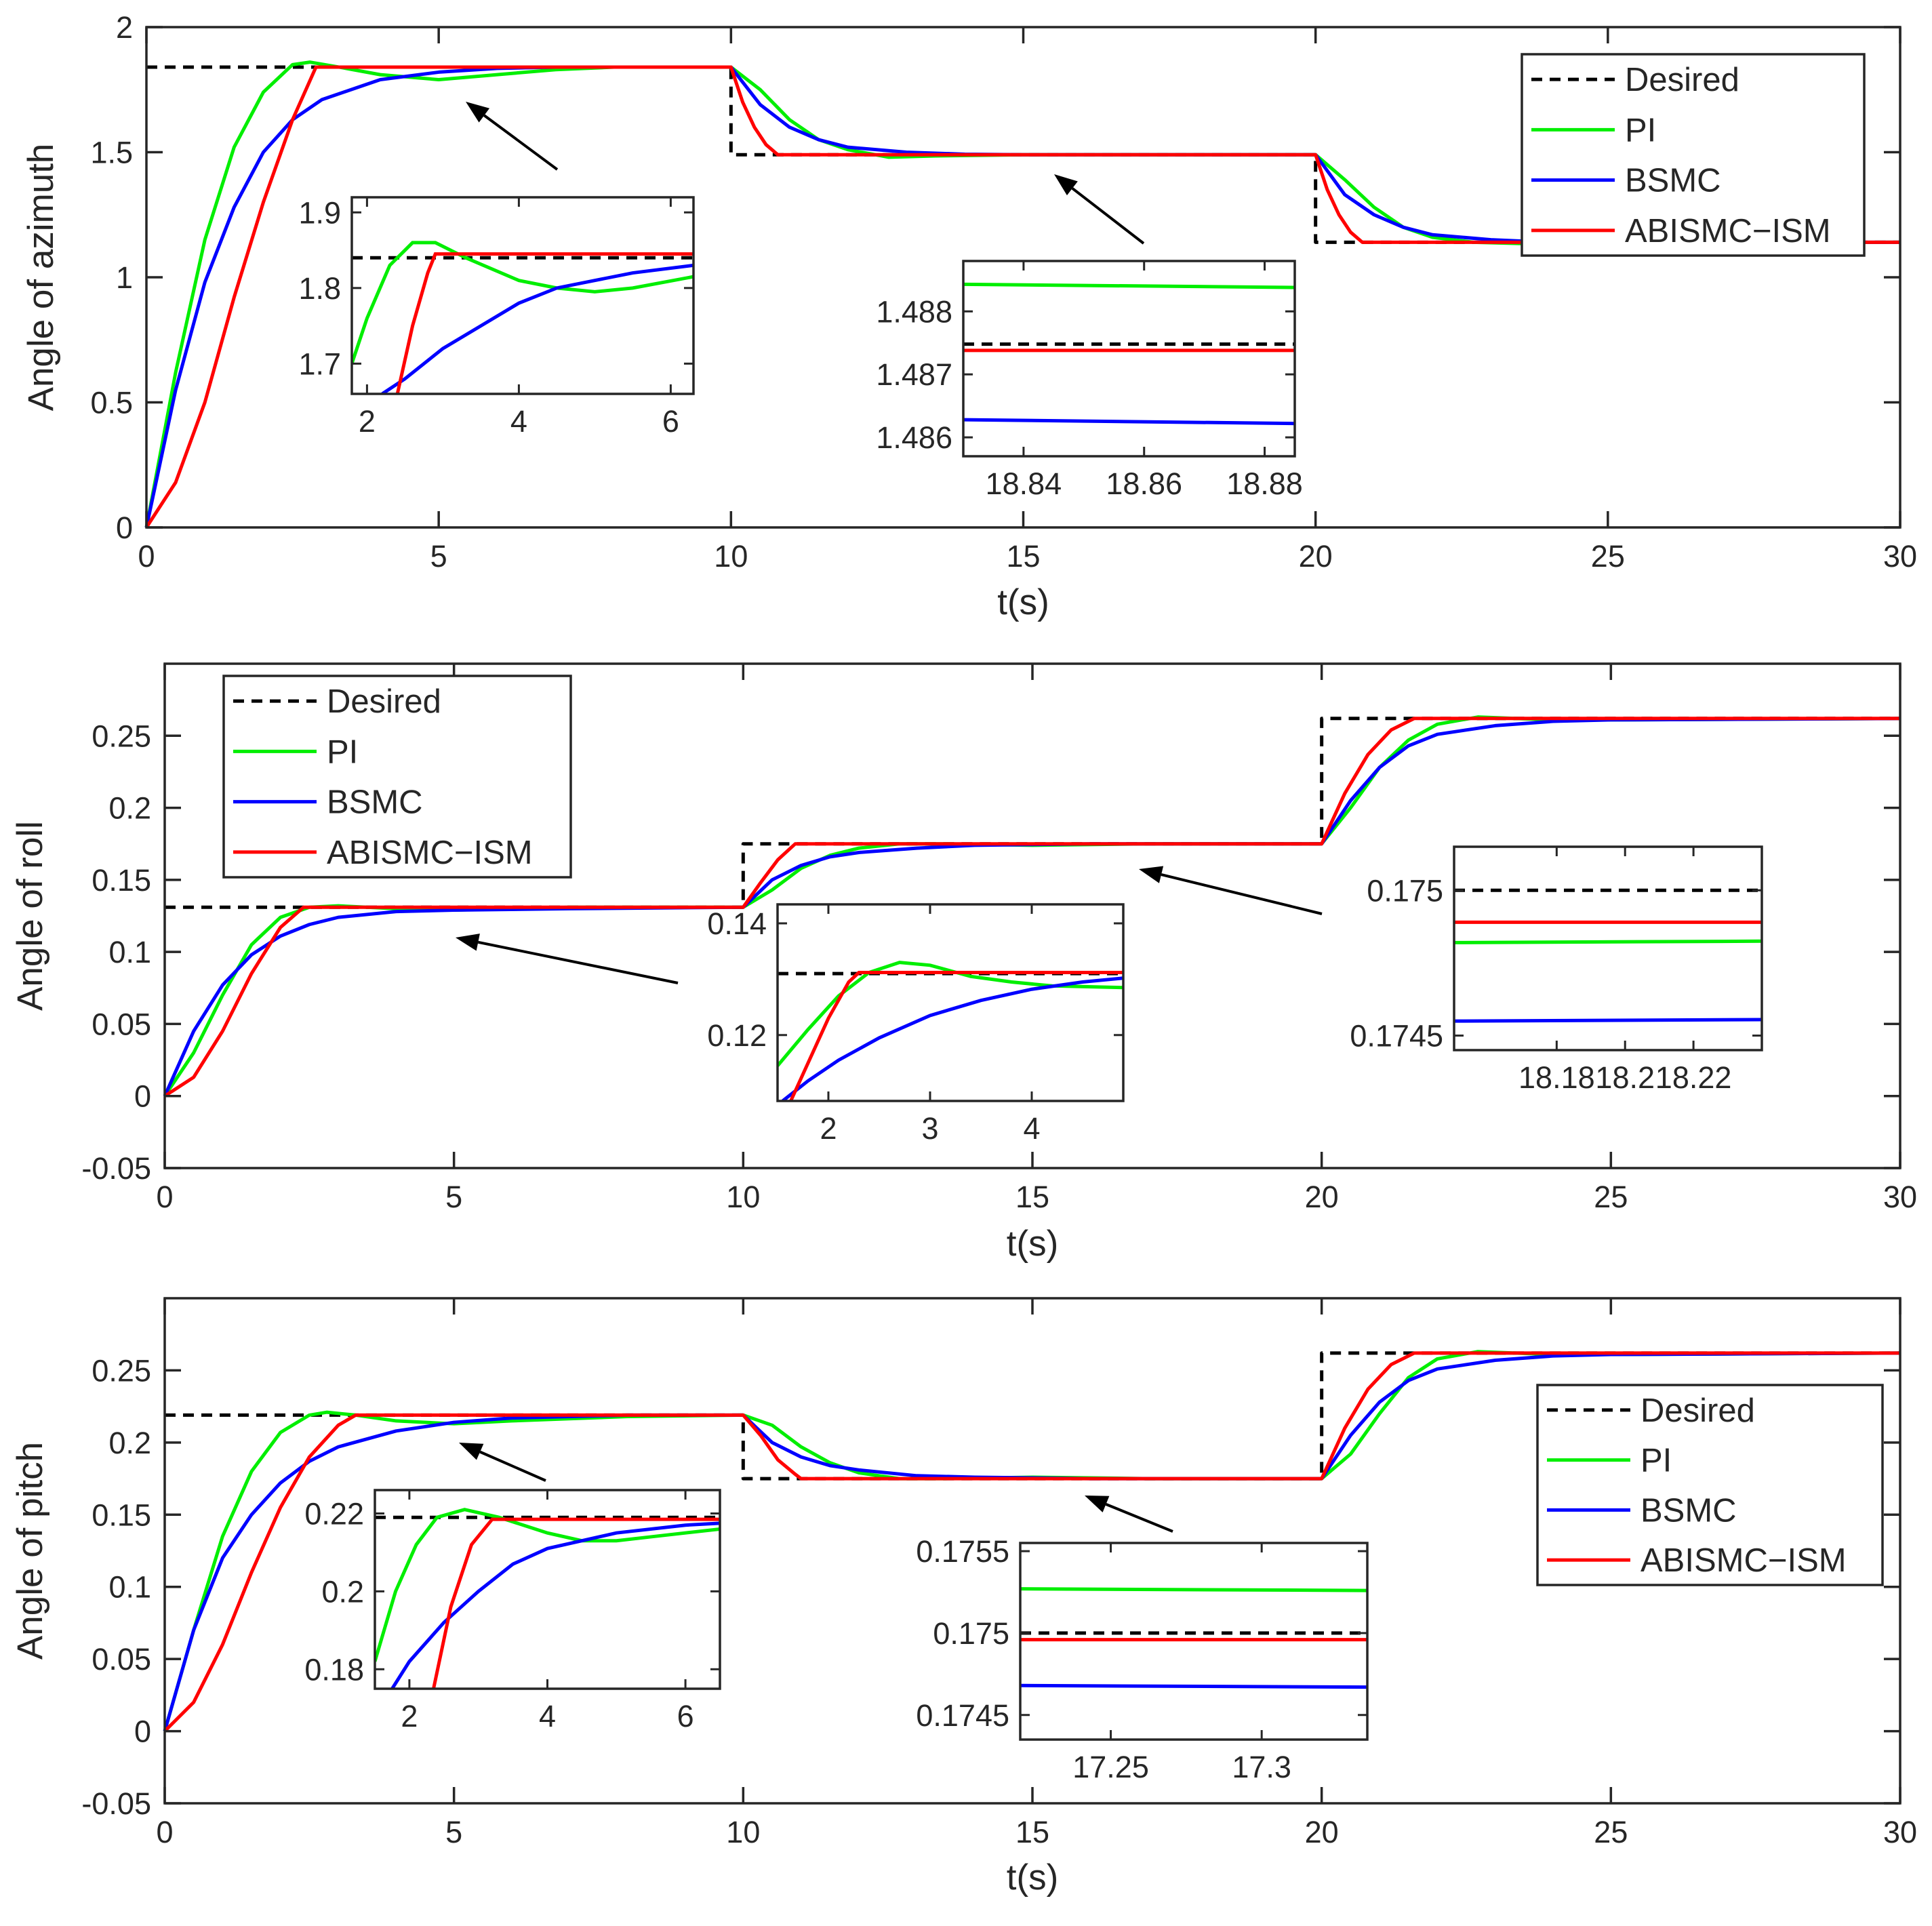 The image size is (1932, 1926). I want to click on inset-x-tick-label: 18.2, so click(1625, 1078).